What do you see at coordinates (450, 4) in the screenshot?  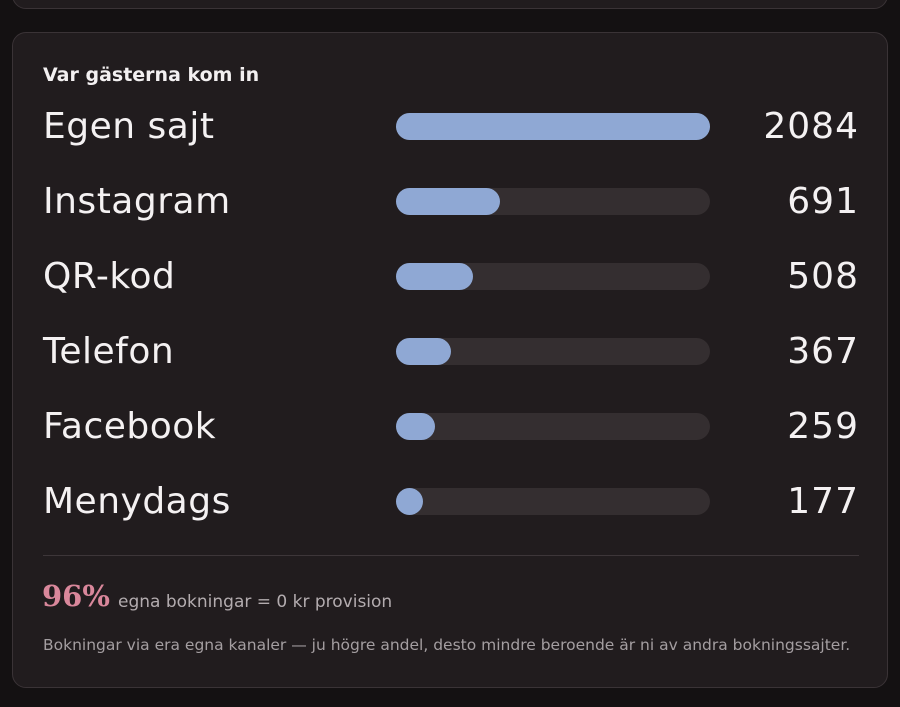 I see `previous-card` at bounding box center [450, 4].